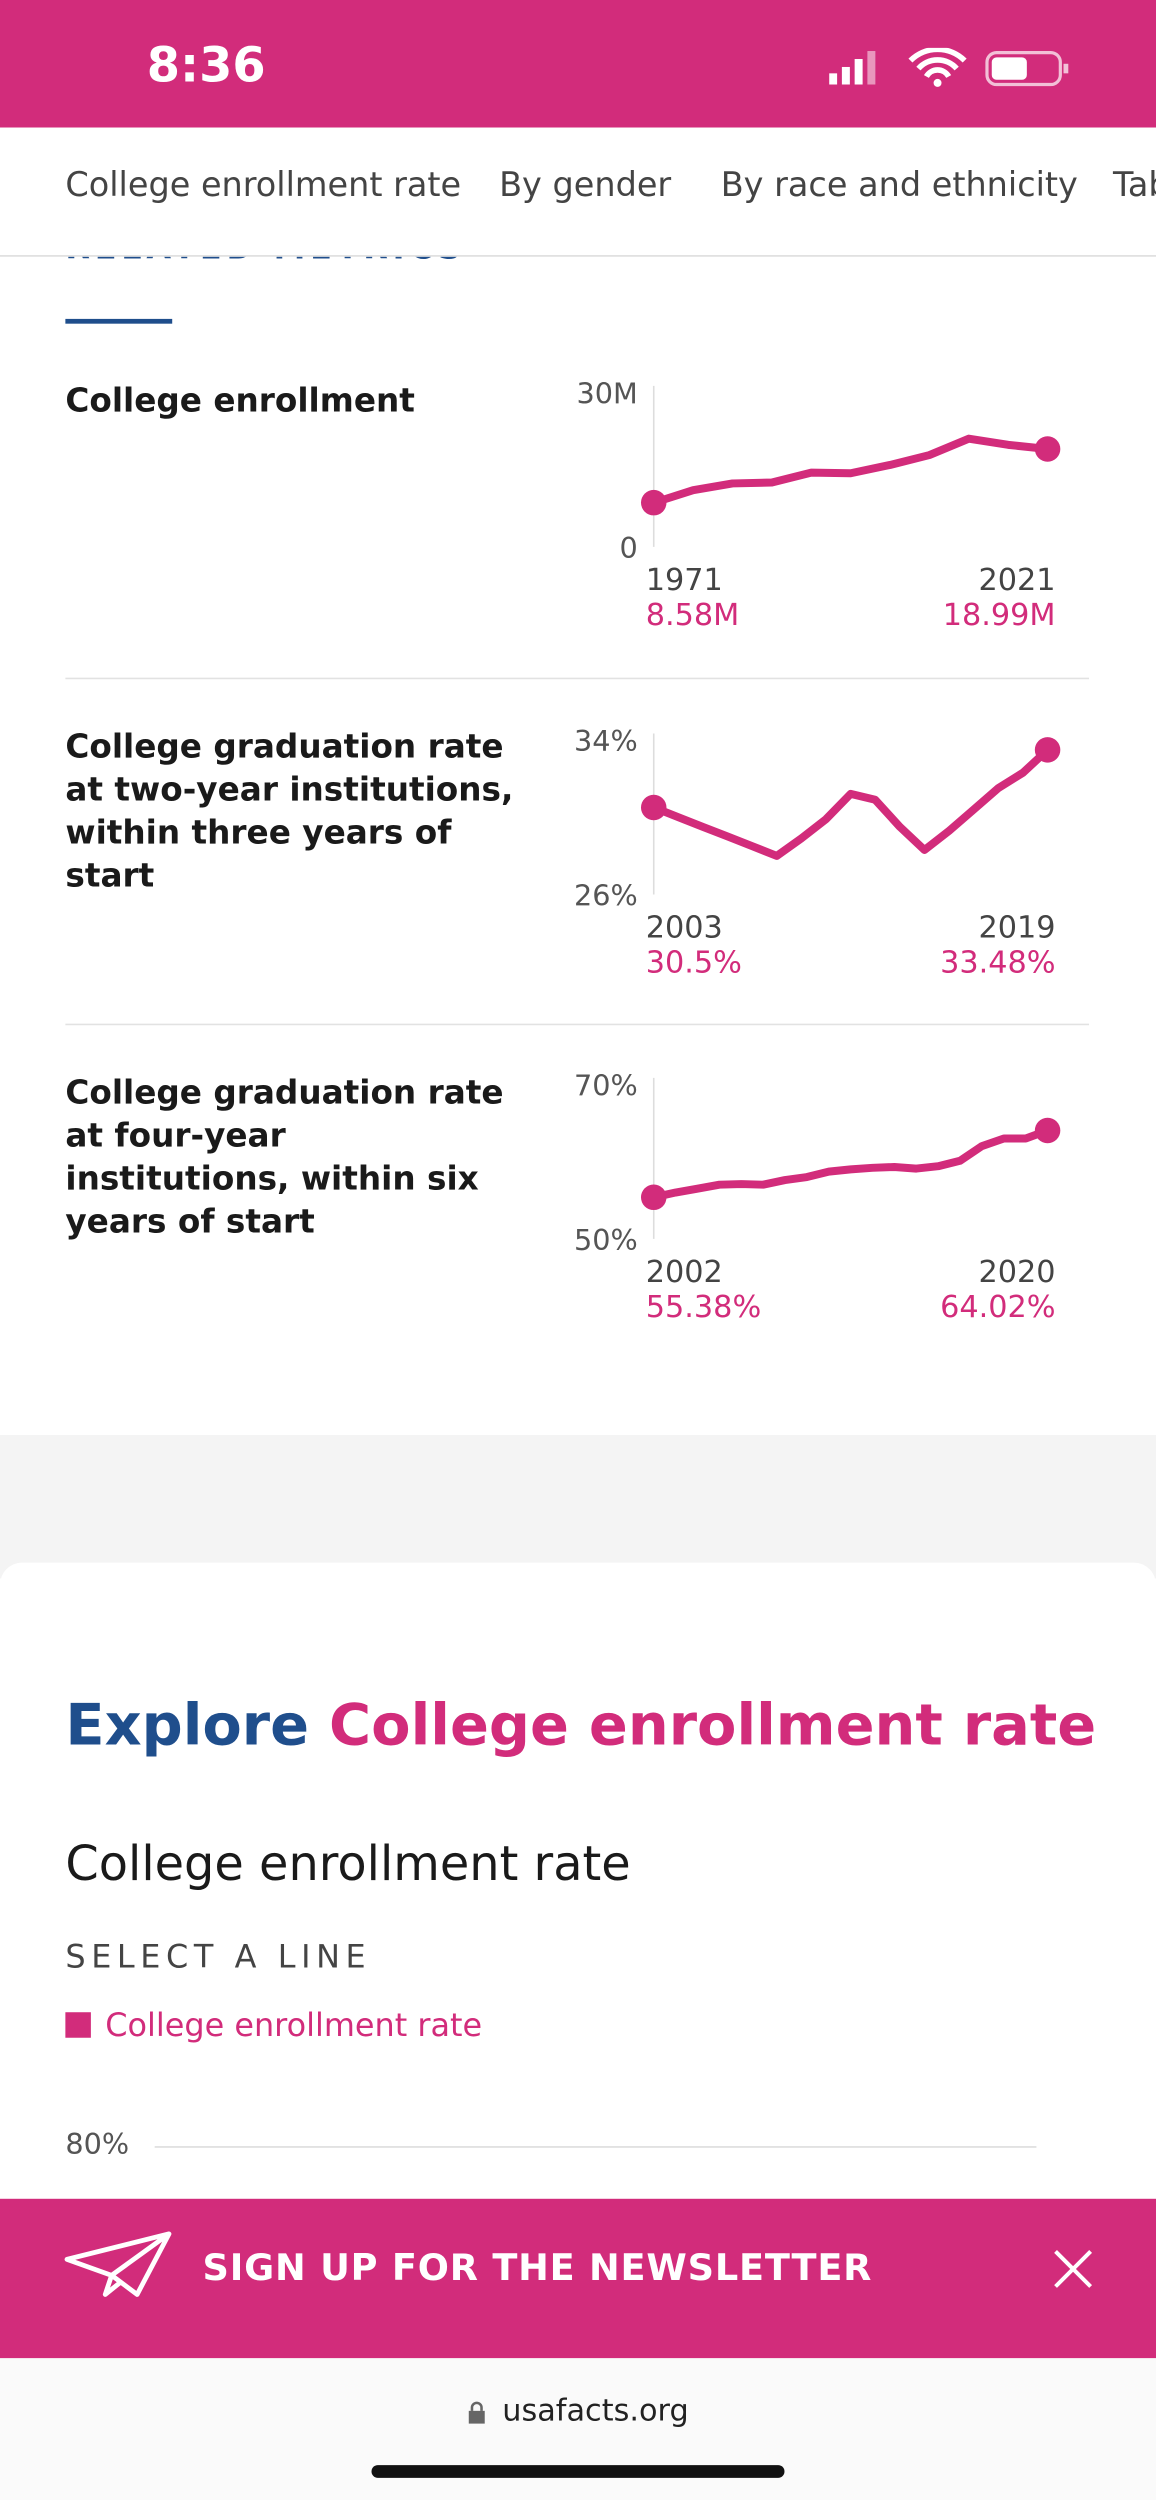 The width and height of the screenshot is (1156, 2500). I want to click on grid-line, so click(595, 2147).